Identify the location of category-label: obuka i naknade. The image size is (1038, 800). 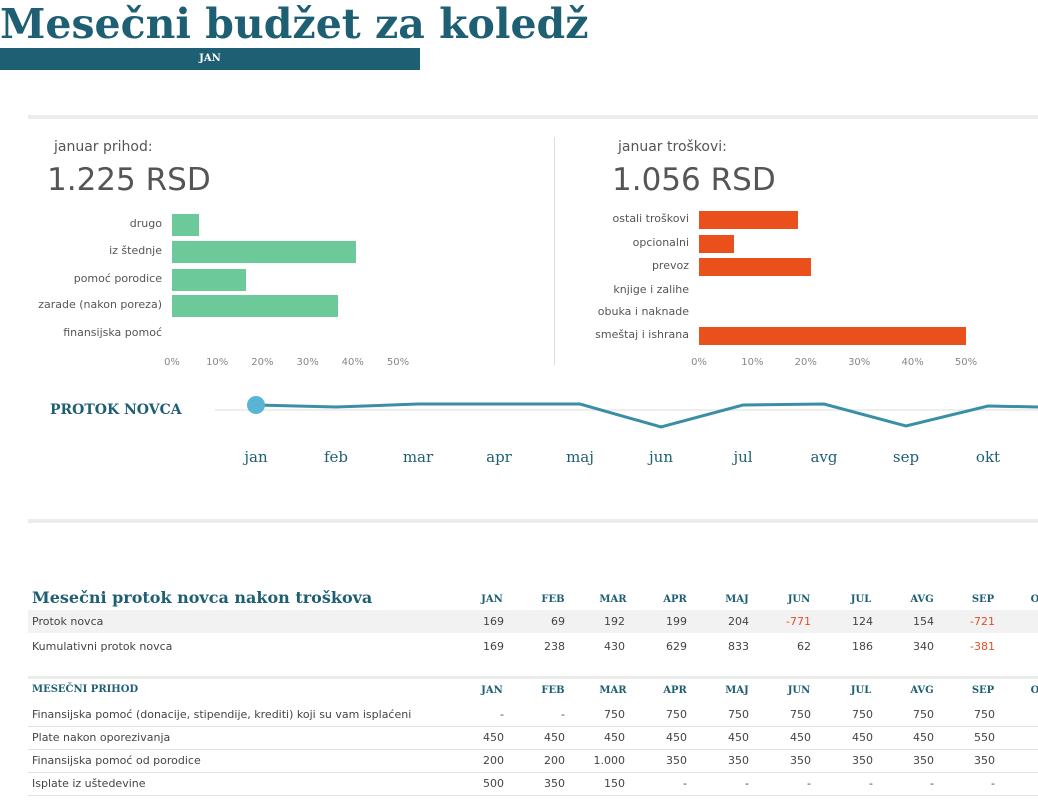
(643, 311).